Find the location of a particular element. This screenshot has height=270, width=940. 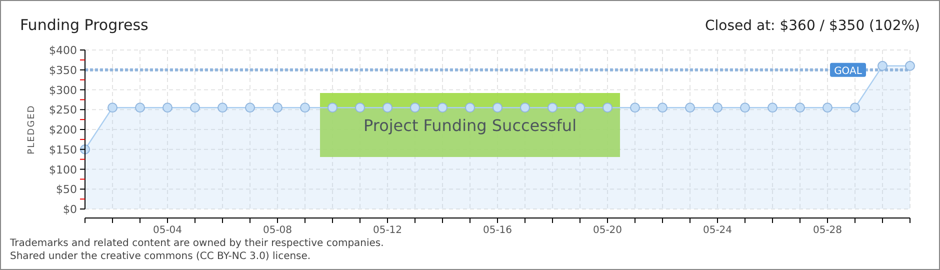

text: Shared under the creative commons (CC BY-NC 3.0) license. is located at coordinates (160, 256).